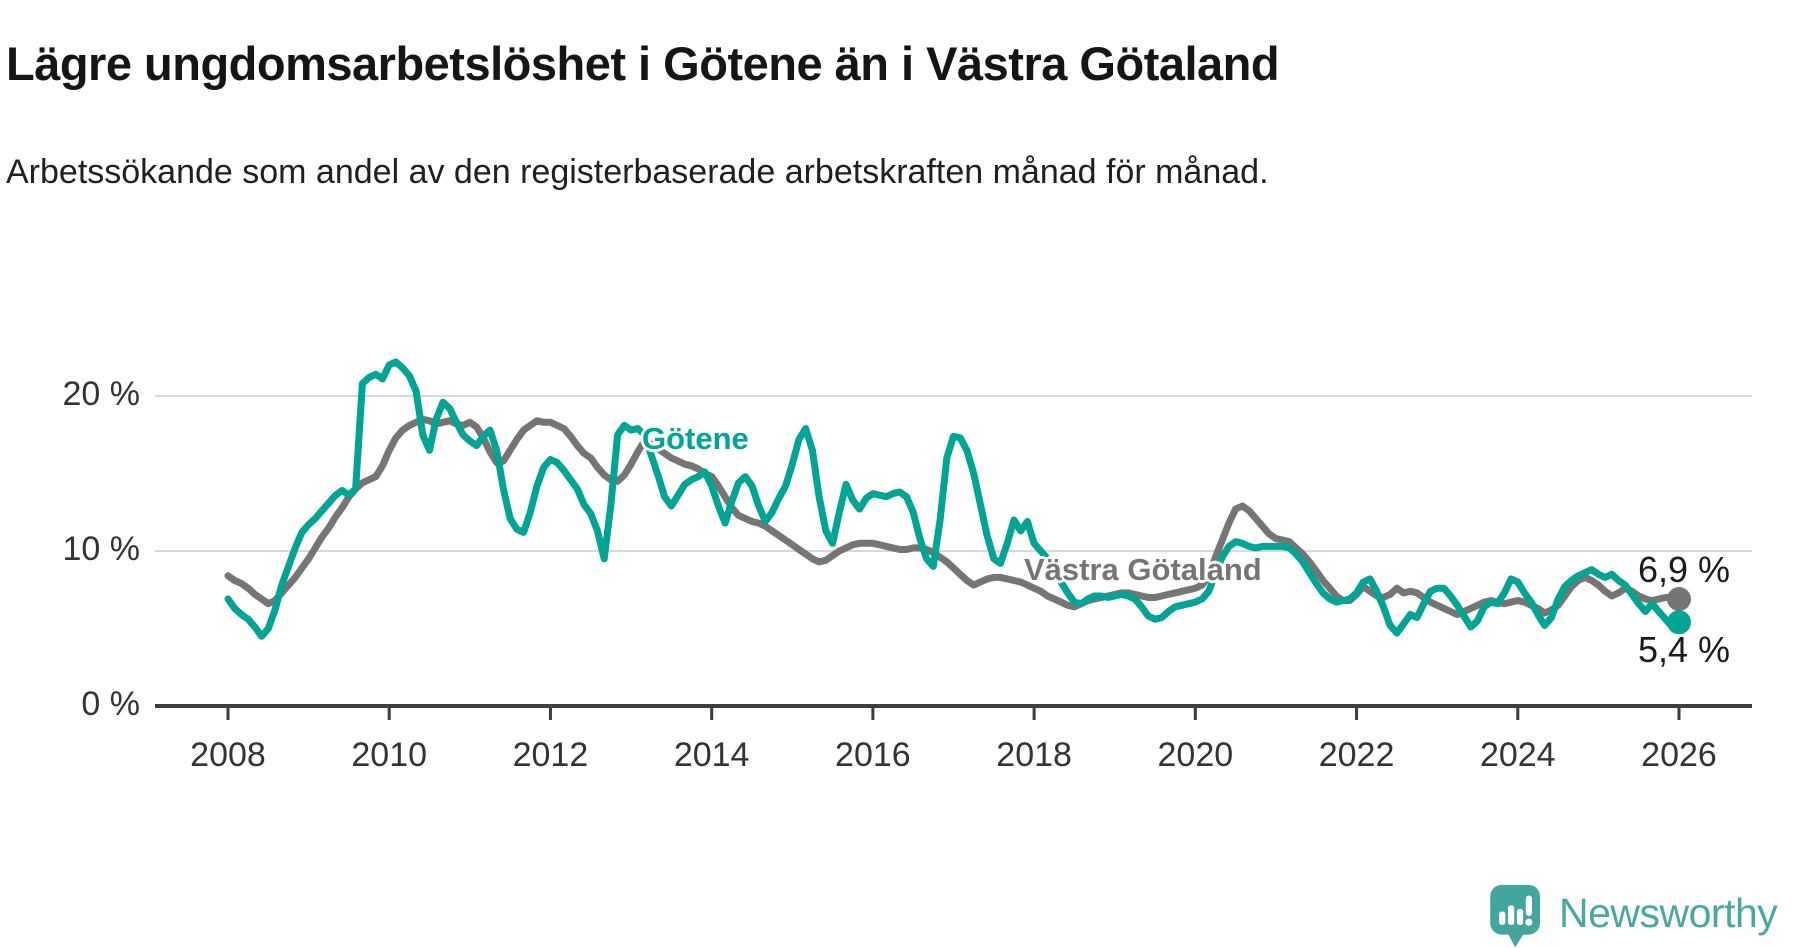 The image size is (1800, 948). What do you see at coordinates (110, 704) in the screenshot?
I see `y-tick-label: 0 %` at bounding box center [110, 704].